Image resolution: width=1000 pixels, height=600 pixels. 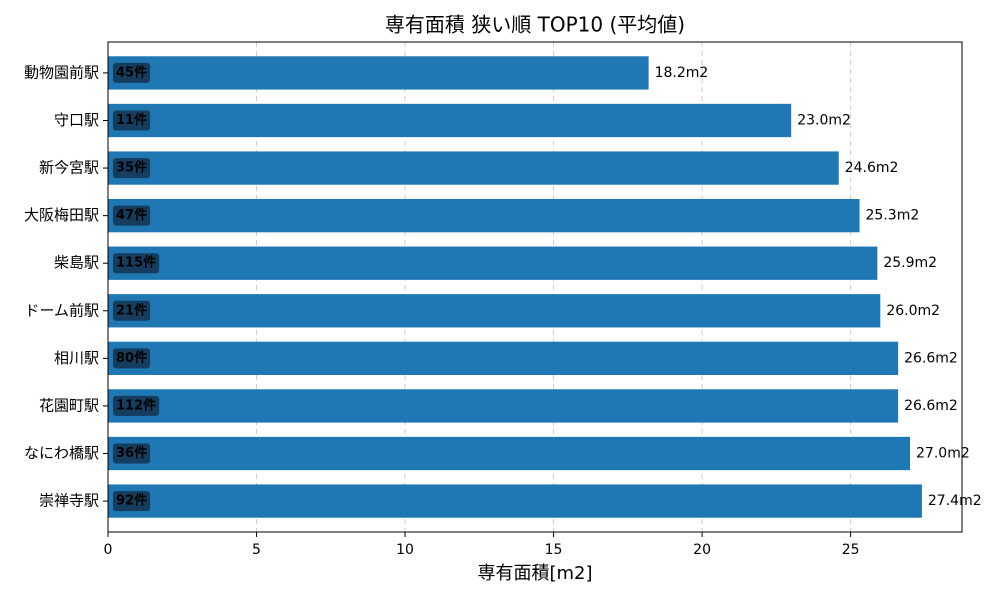 I want to click on value-label: 25.9m2, so click(x=910, y=263).